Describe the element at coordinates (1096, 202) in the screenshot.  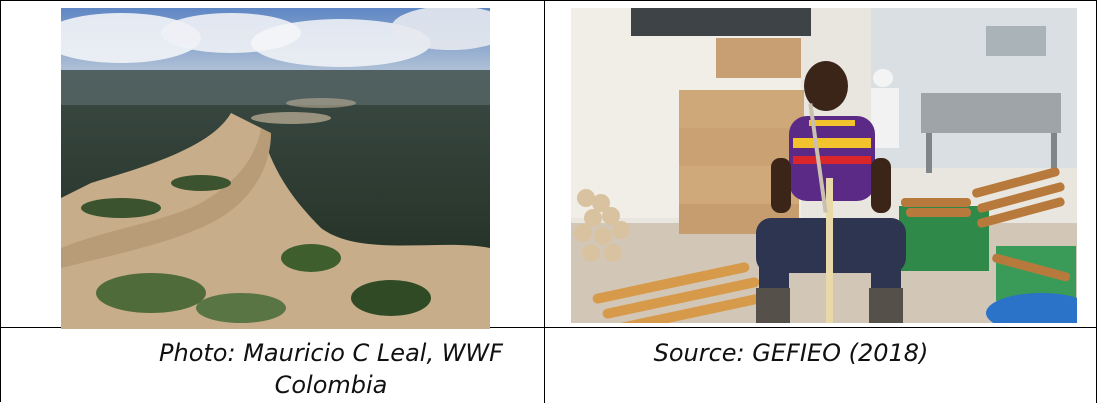
I see `table-border-right` at that location.